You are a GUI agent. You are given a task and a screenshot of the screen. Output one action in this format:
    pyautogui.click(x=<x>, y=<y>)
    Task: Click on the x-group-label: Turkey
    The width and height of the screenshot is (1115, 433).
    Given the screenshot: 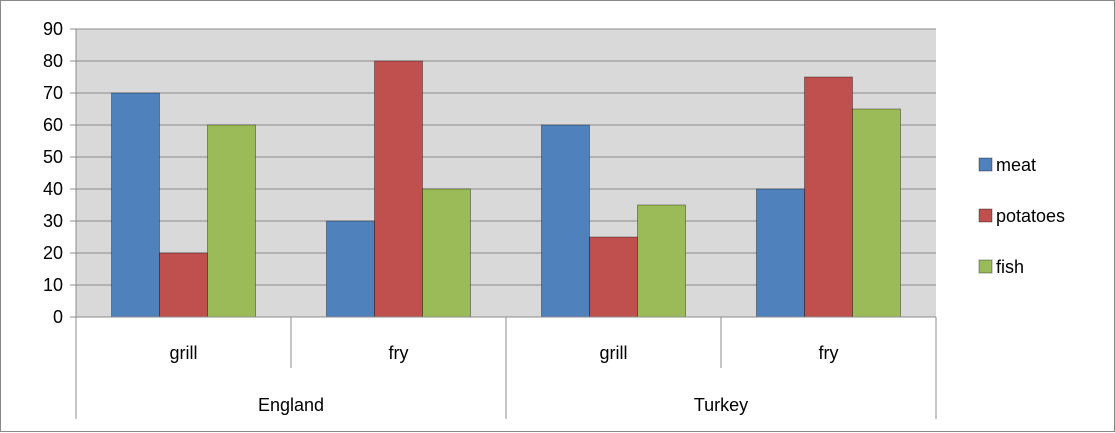 What is the action you would take?
    pyautogui.click(x=721, y=405)
    